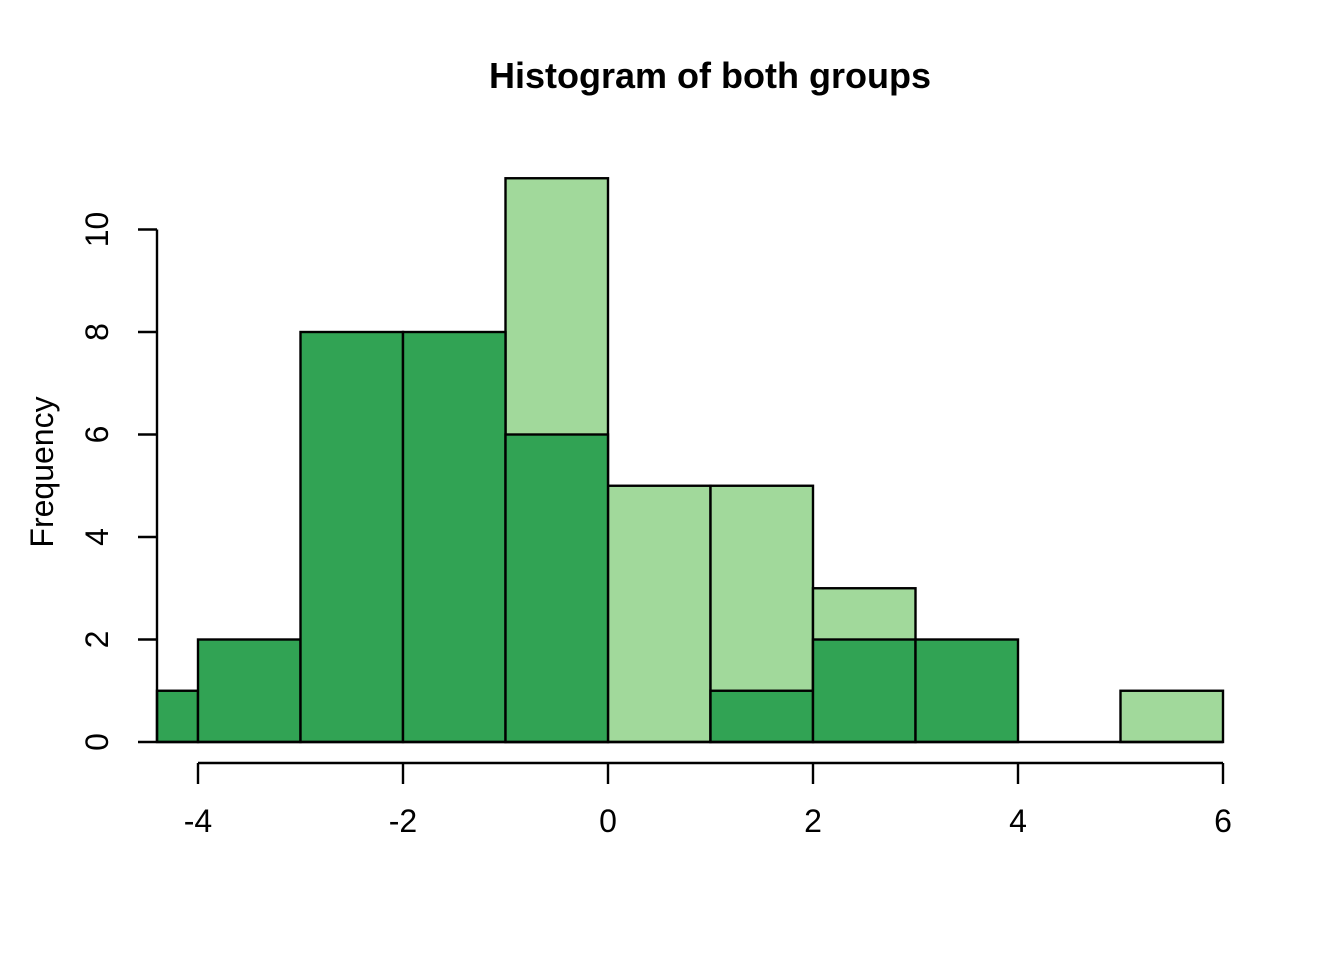 The image size is (1344, 960). I want to click on y-tick-label: 10, so click(97, 230).